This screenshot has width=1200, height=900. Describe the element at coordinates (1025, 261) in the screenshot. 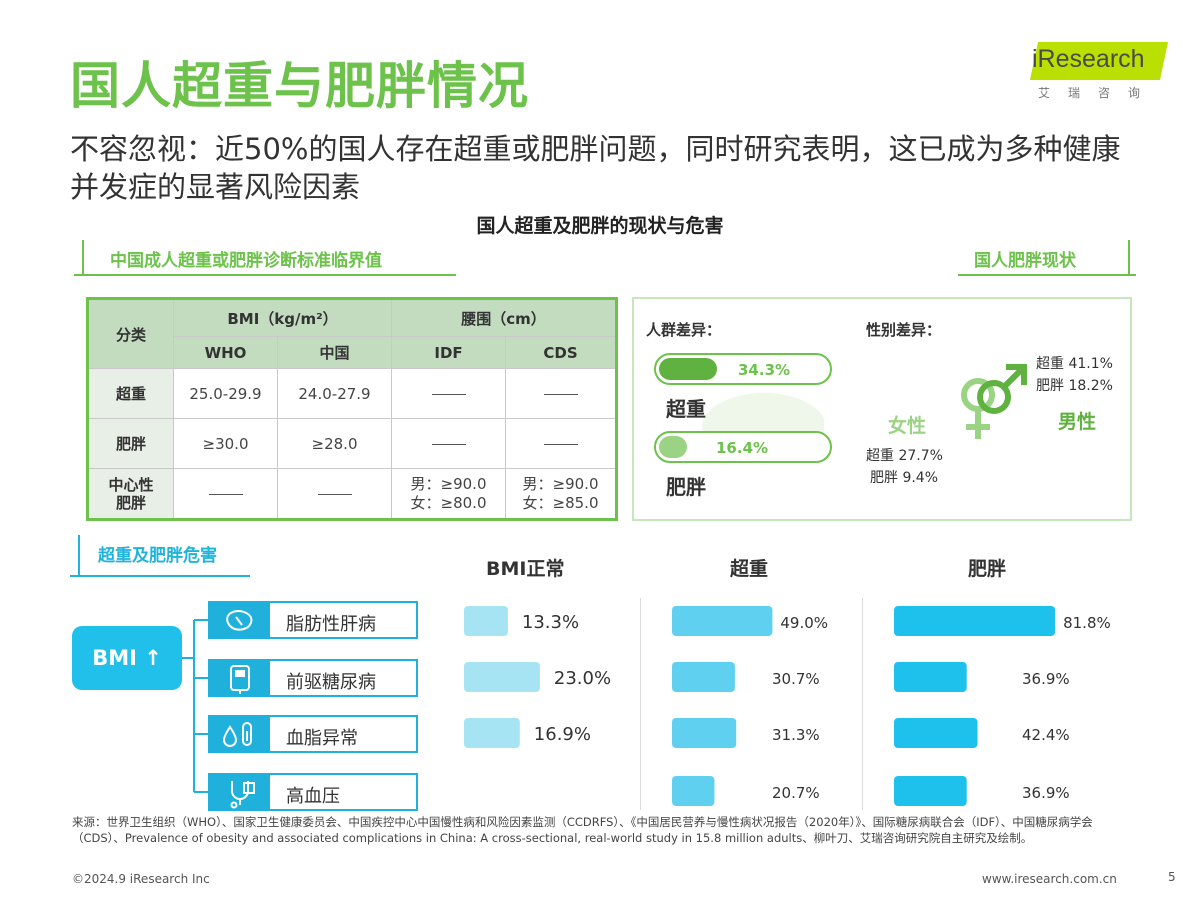

I see `status-tag-label: 国人肥胖现状` at that location.